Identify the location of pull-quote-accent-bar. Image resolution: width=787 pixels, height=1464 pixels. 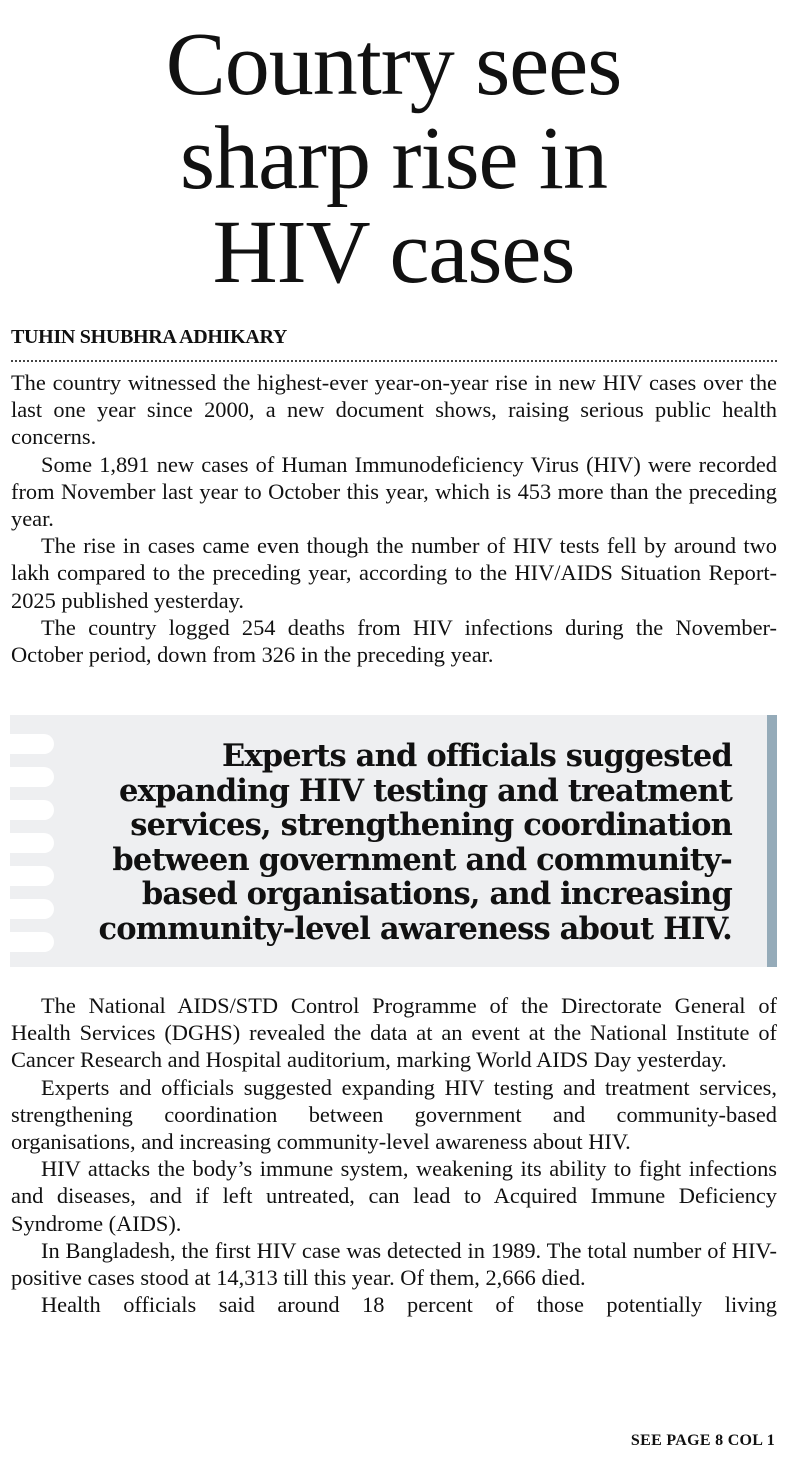
(772, 841).